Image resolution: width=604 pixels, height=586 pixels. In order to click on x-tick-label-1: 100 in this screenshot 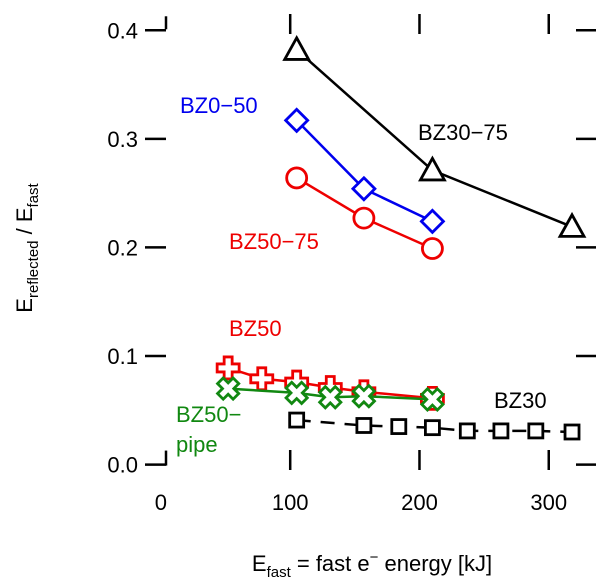, I will do `click(290, 502)`.